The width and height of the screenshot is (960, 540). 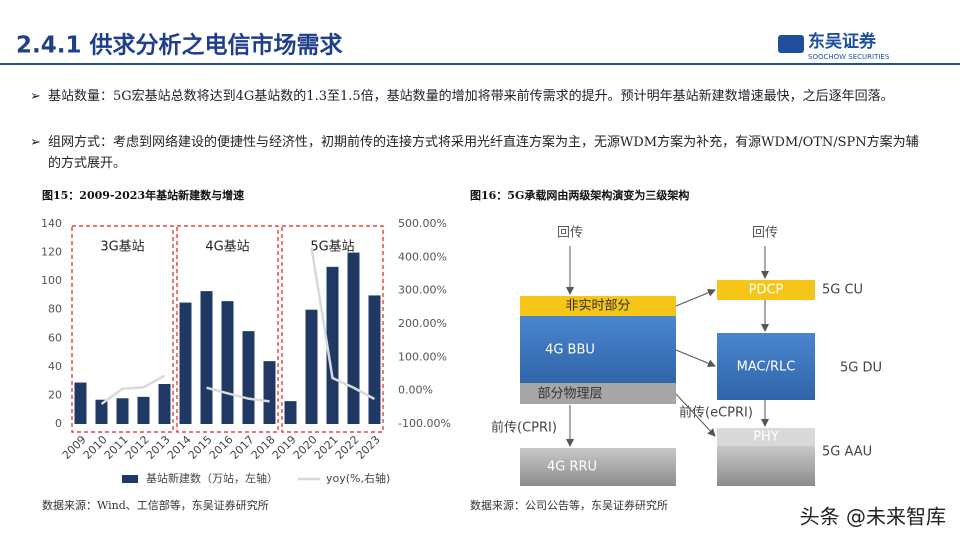 I want to click on y-tick-label: 120, so click(x=51, y=252).